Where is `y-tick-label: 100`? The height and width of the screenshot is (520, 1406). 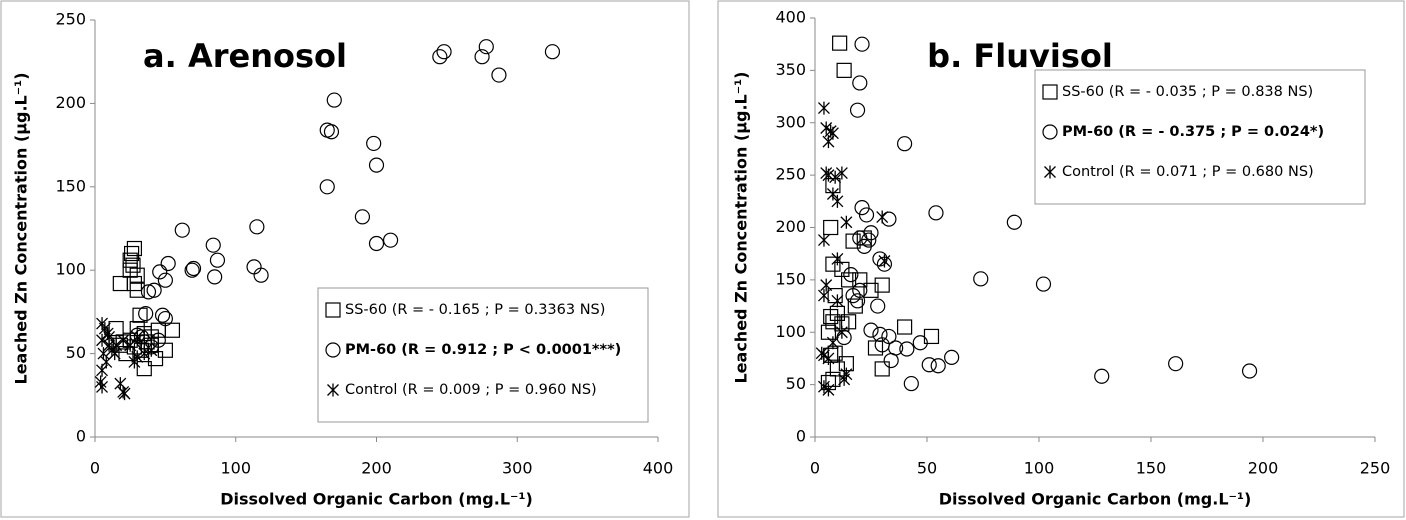 y-tick-label: 100 is located at coordinates (70, 269).